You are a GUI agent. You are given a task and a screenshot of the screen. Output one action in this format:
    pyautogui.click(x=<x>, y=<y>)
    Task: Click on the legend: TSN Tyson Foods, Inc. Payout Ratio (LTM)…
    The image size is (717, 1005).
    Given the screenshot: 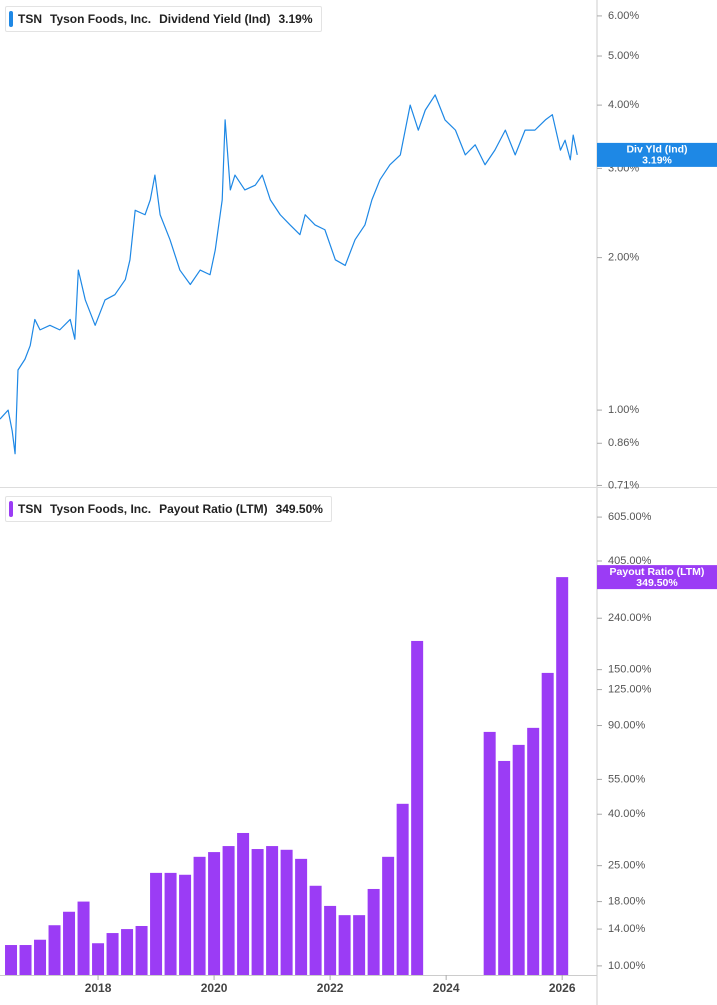 What is the action you would take?
    pyautogui.click(x=168, y=509)
    